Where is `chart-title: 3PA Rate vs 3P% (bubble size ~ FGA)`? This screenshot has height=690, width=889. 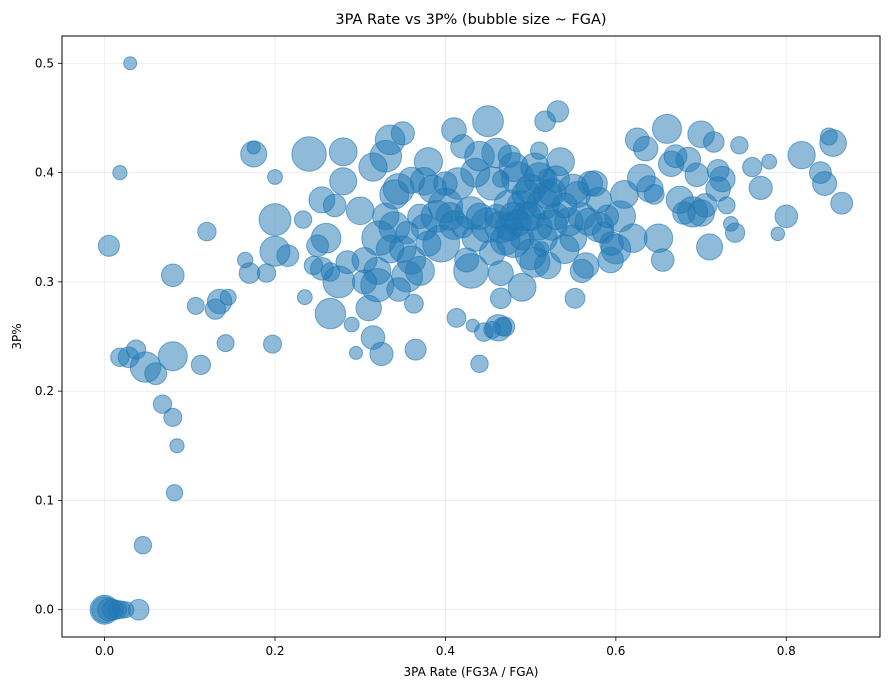 chart-title: 3PA Rate vs 3P% (bubble size ~ FGA) is located at coordinates (470, 20).